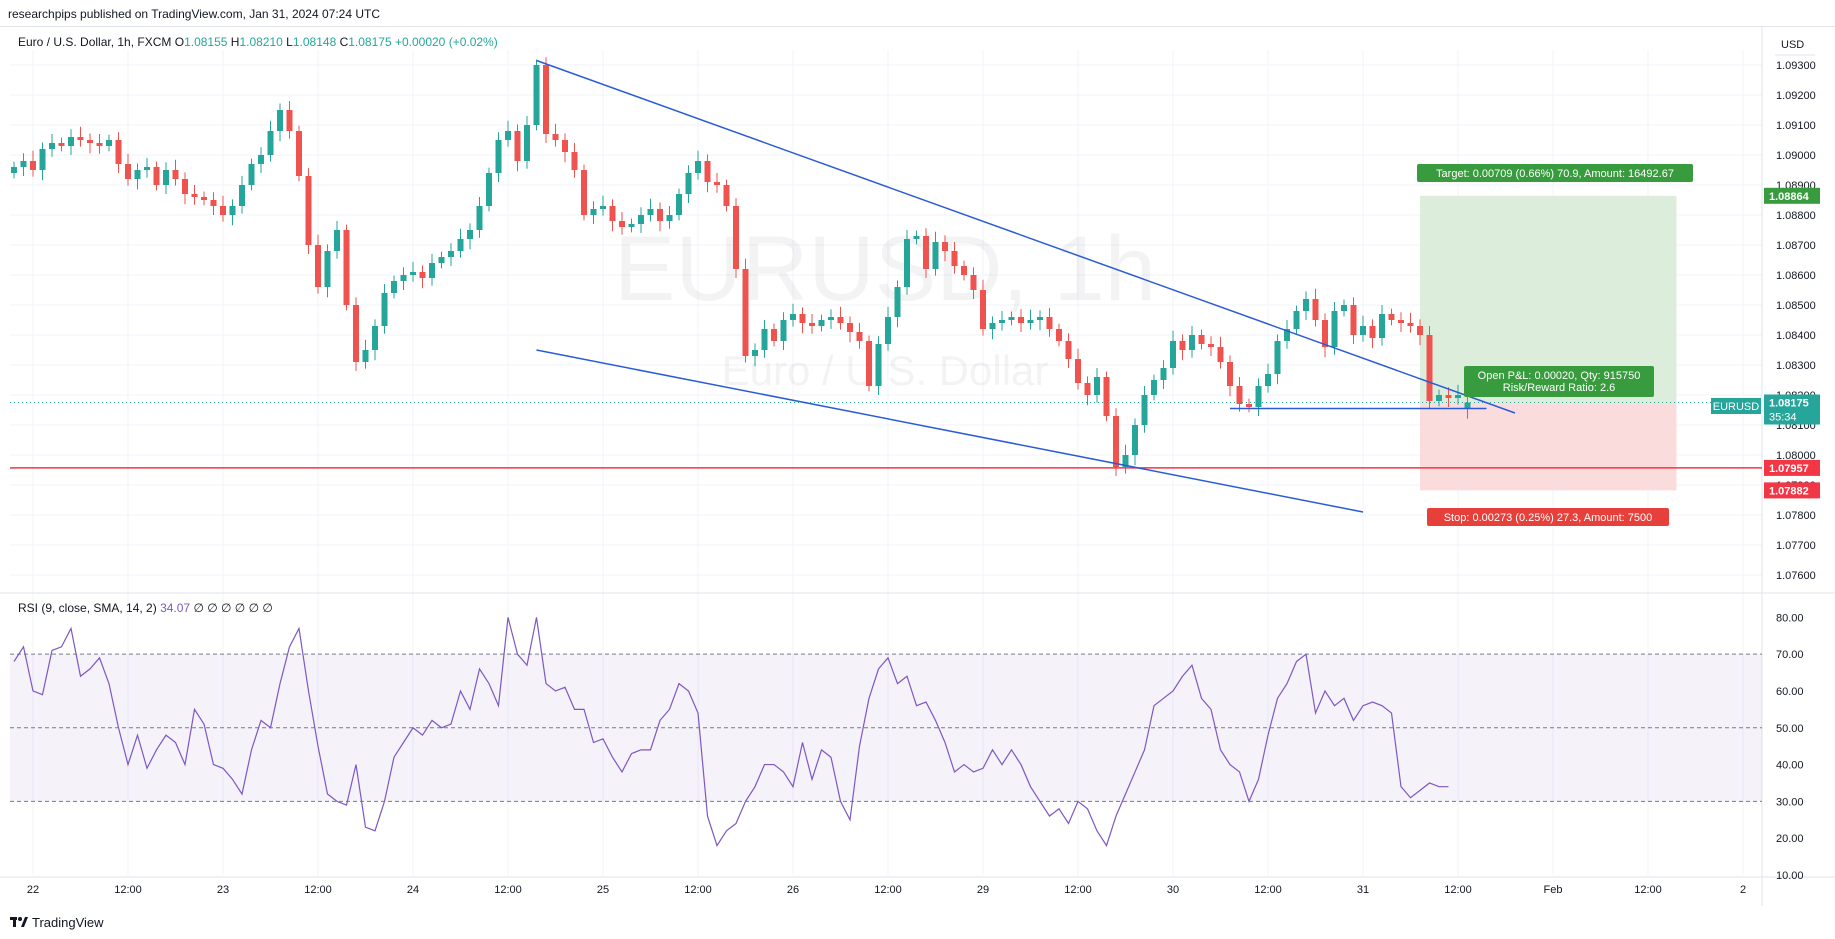 The width and height of the screenshot is (1835, 939). I want to click on tradingview-logo-icon, so click(19, 922).